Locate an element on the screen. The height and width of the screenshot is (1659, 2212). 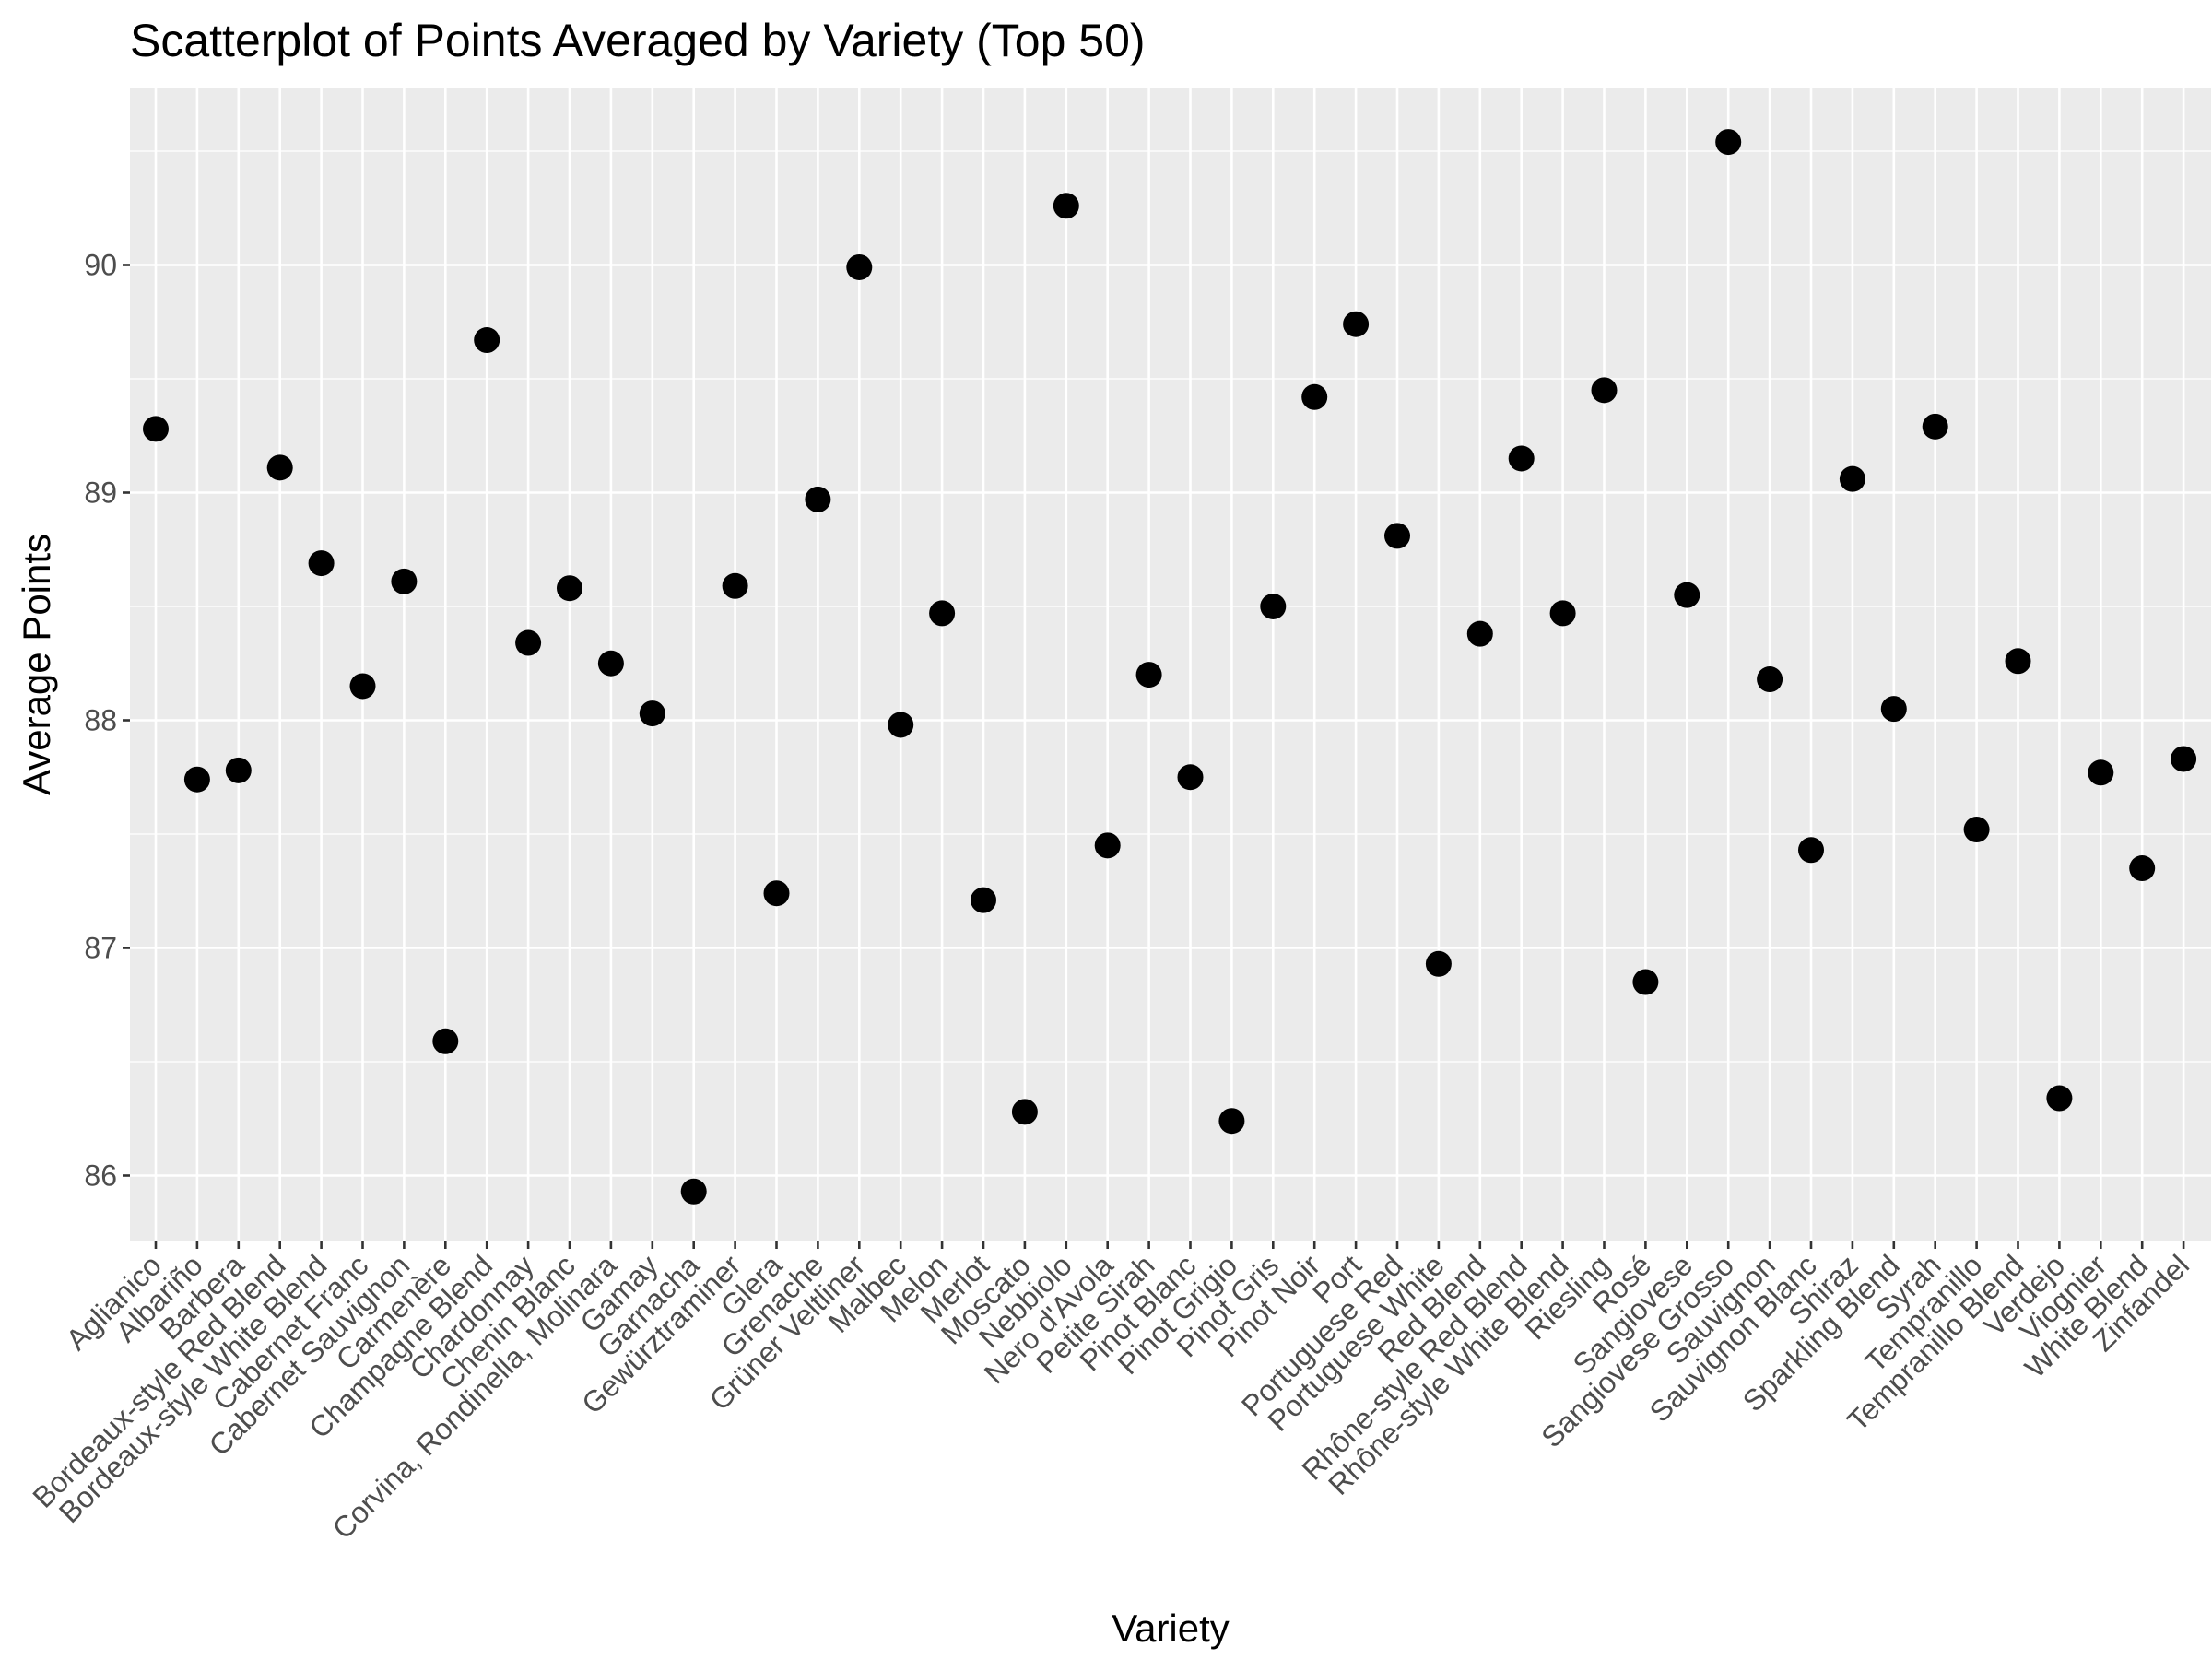
x-axis-title: Variety is located at coordinates (1171, 1628).